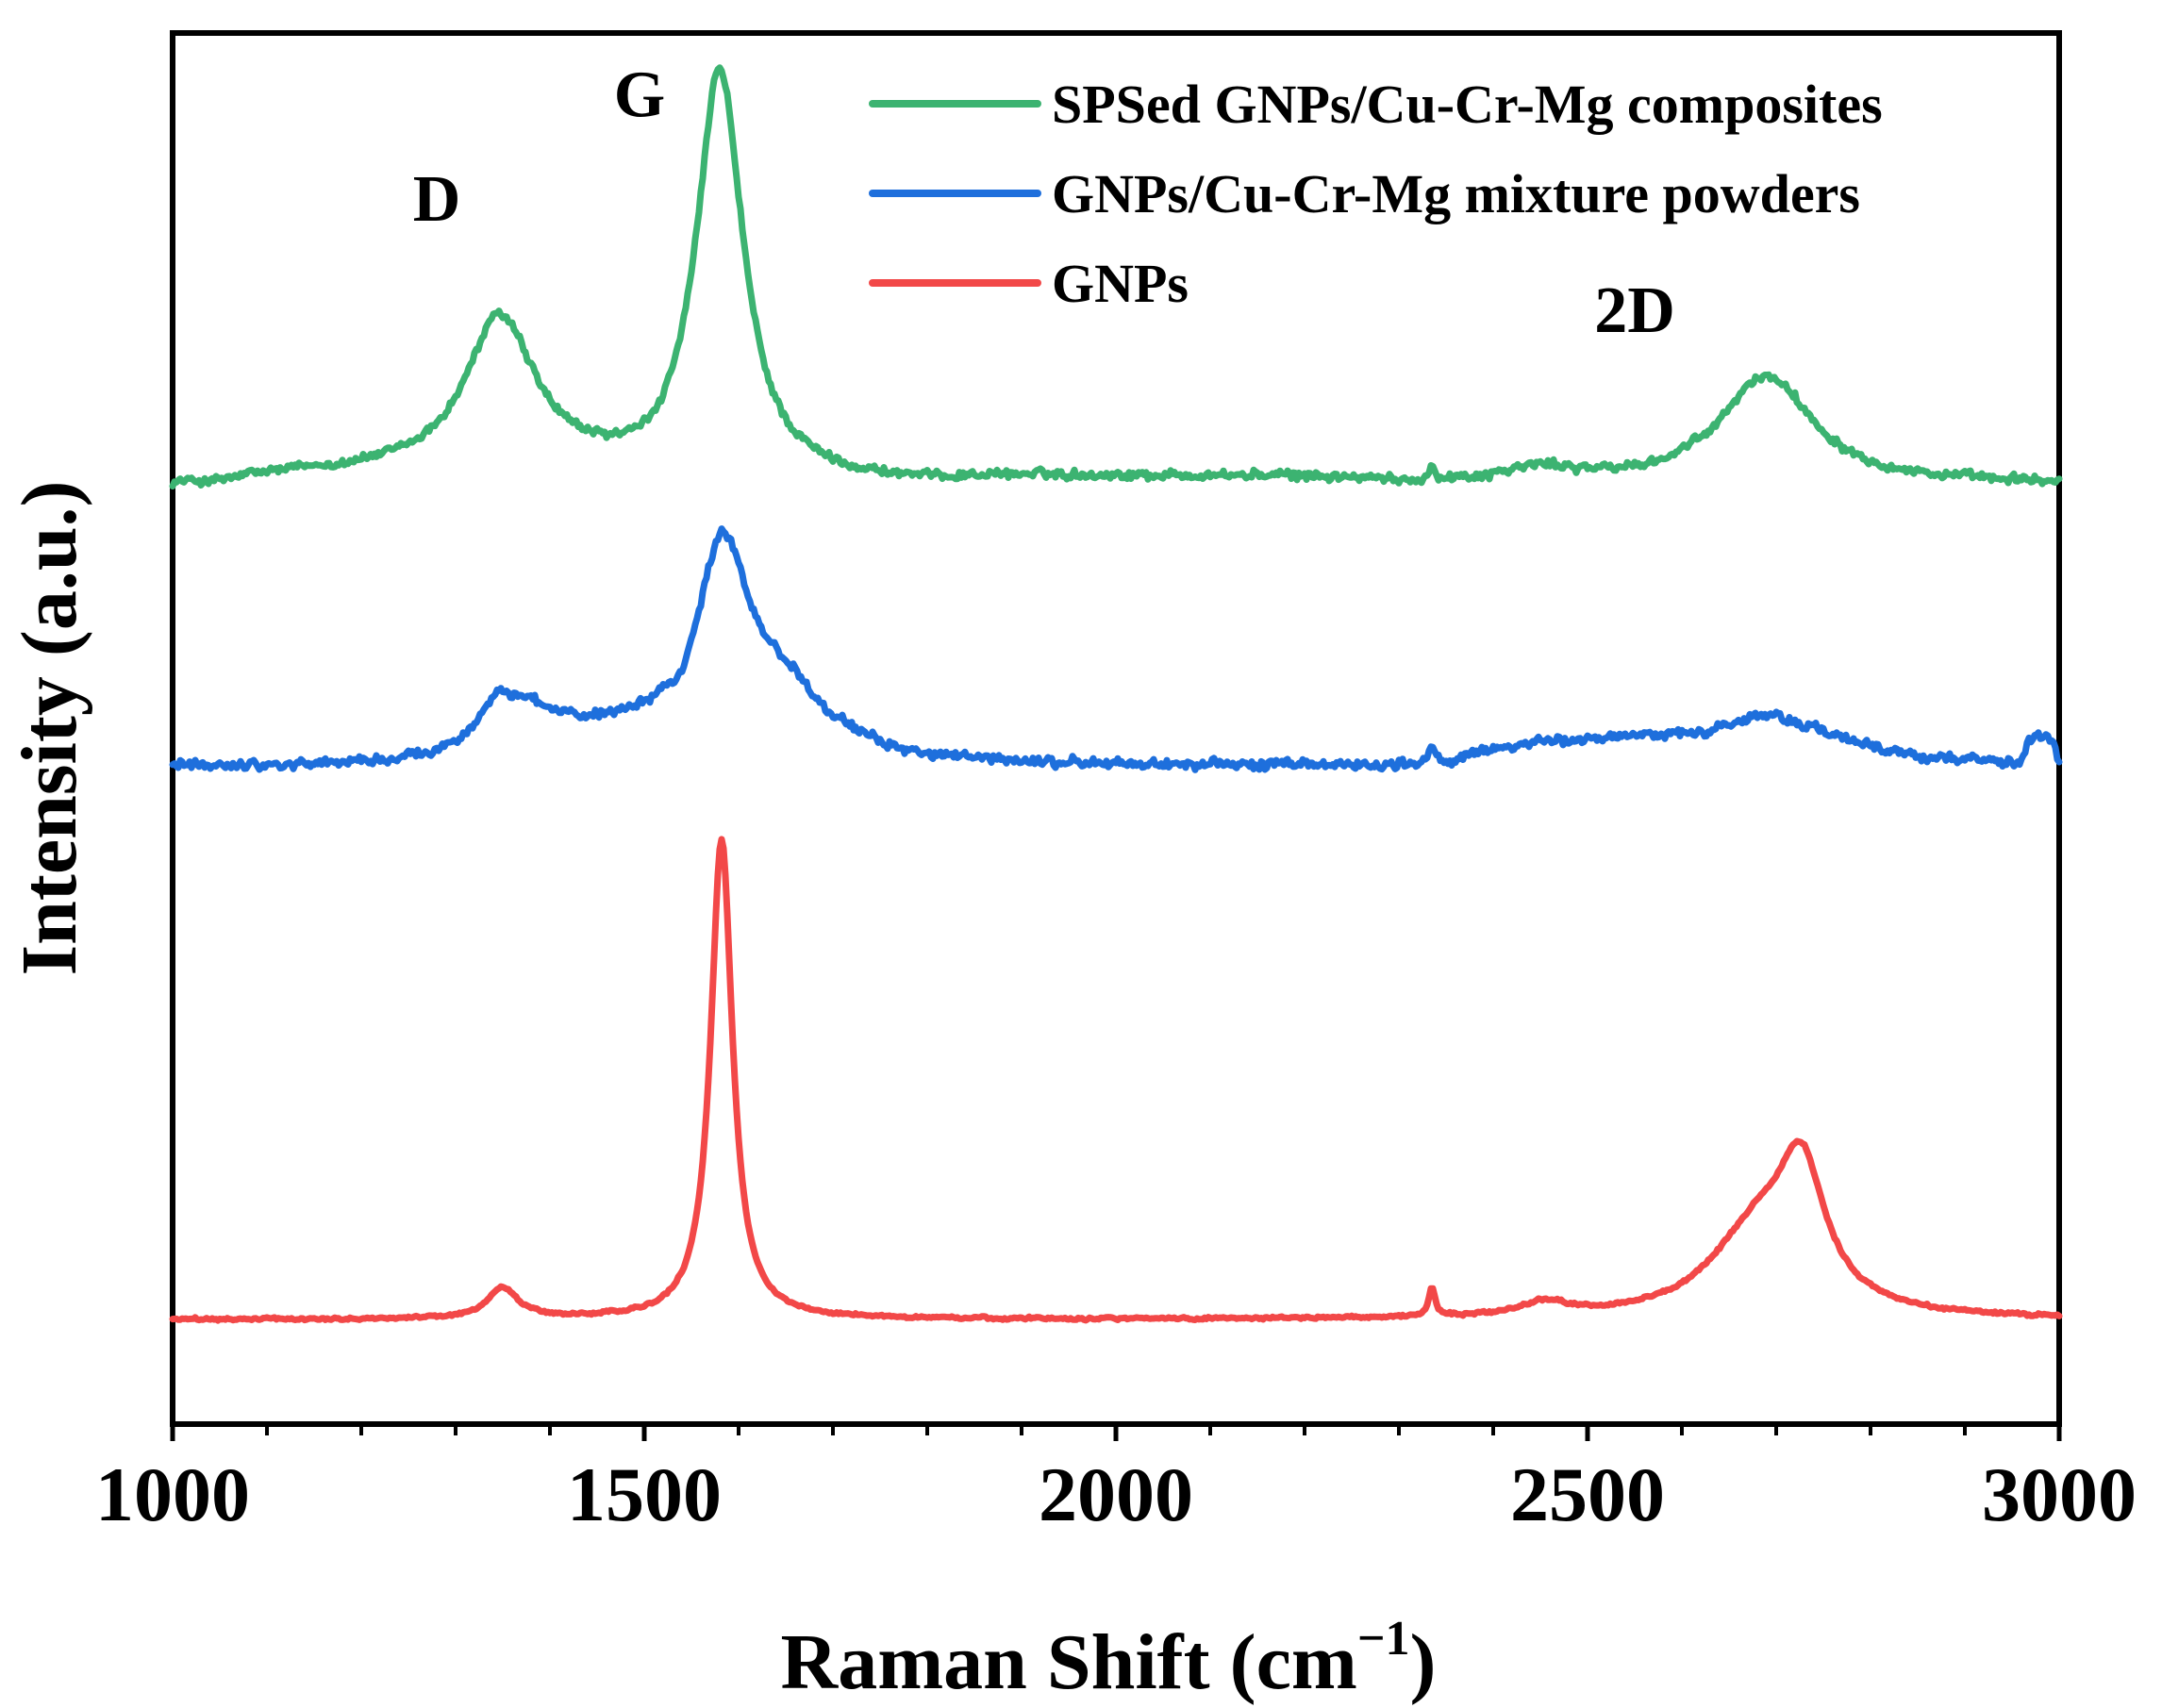  Describe the element at coordinates (1422, 1662) in the screenshot. I see `x-axis-title-close: )` at that location.